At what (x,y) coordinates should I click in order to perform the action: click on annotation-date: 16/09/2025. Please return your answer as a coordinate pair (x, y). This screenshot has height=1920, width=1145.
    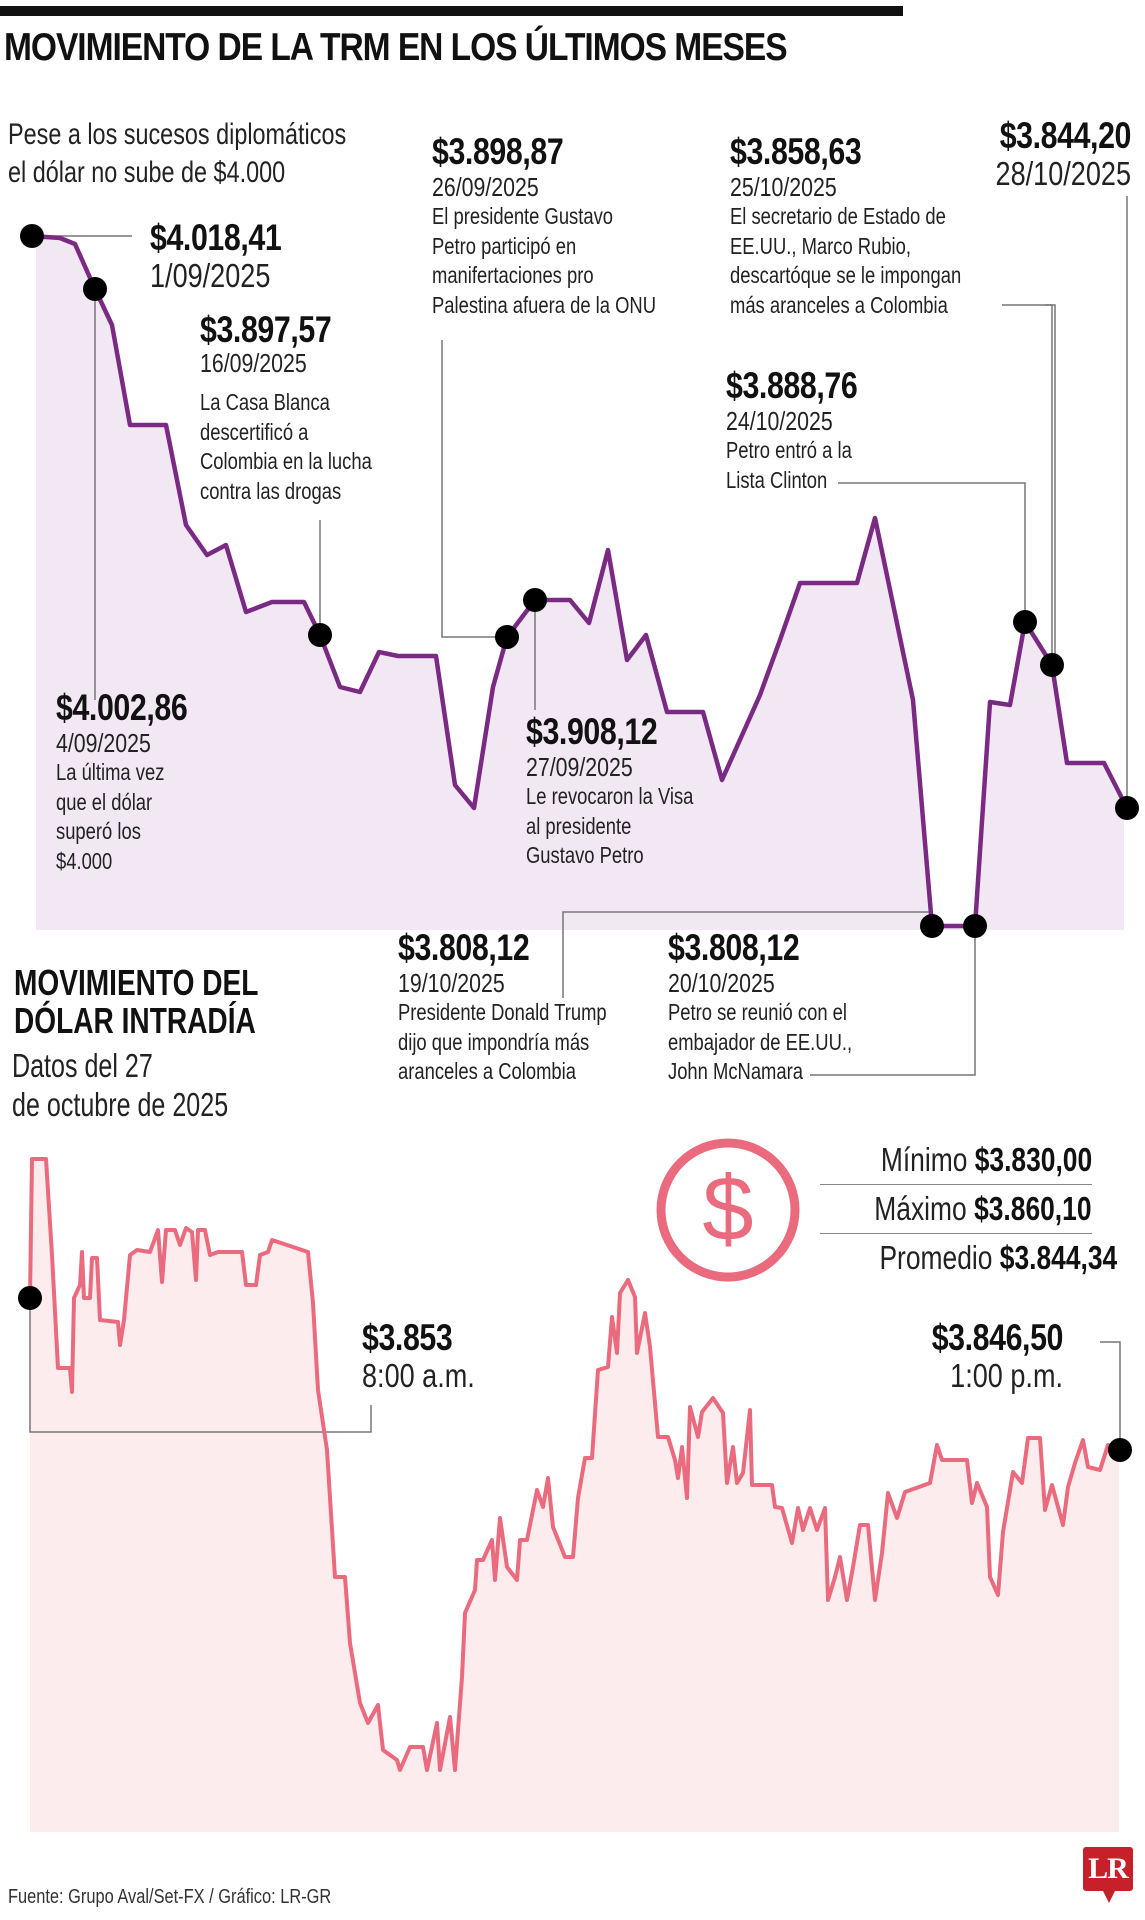
    Looking at the image, I should click on (253, 363).